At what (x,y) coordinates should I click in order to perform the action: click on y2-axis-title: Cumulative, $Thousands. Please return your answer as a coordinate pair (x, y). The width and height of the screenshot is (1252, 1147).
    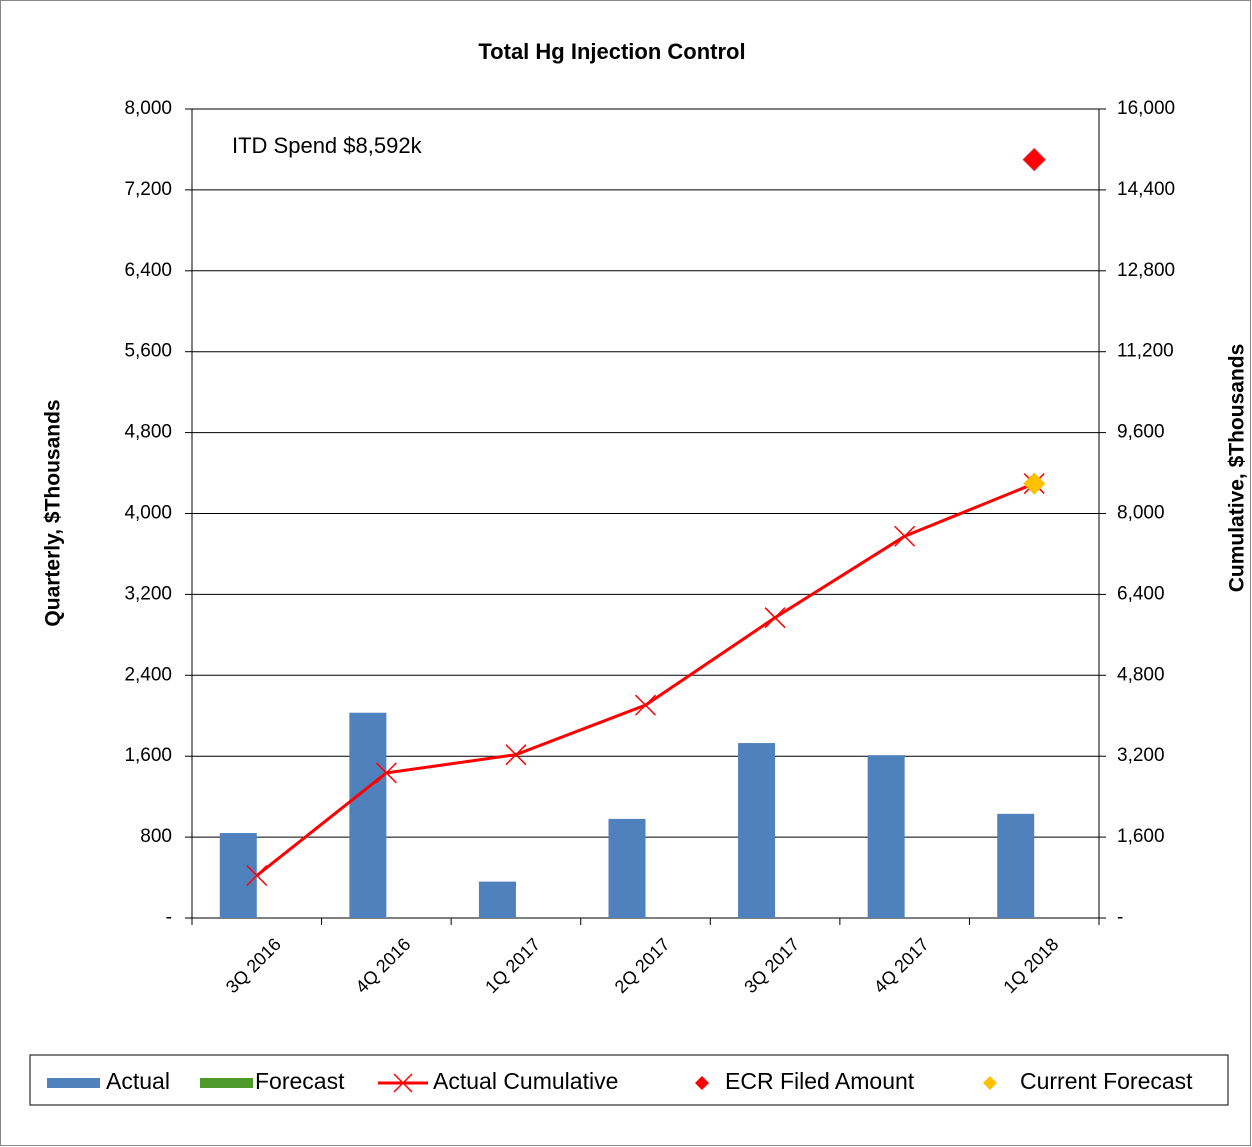
    Looking at the image, I should click on (1237, 468).